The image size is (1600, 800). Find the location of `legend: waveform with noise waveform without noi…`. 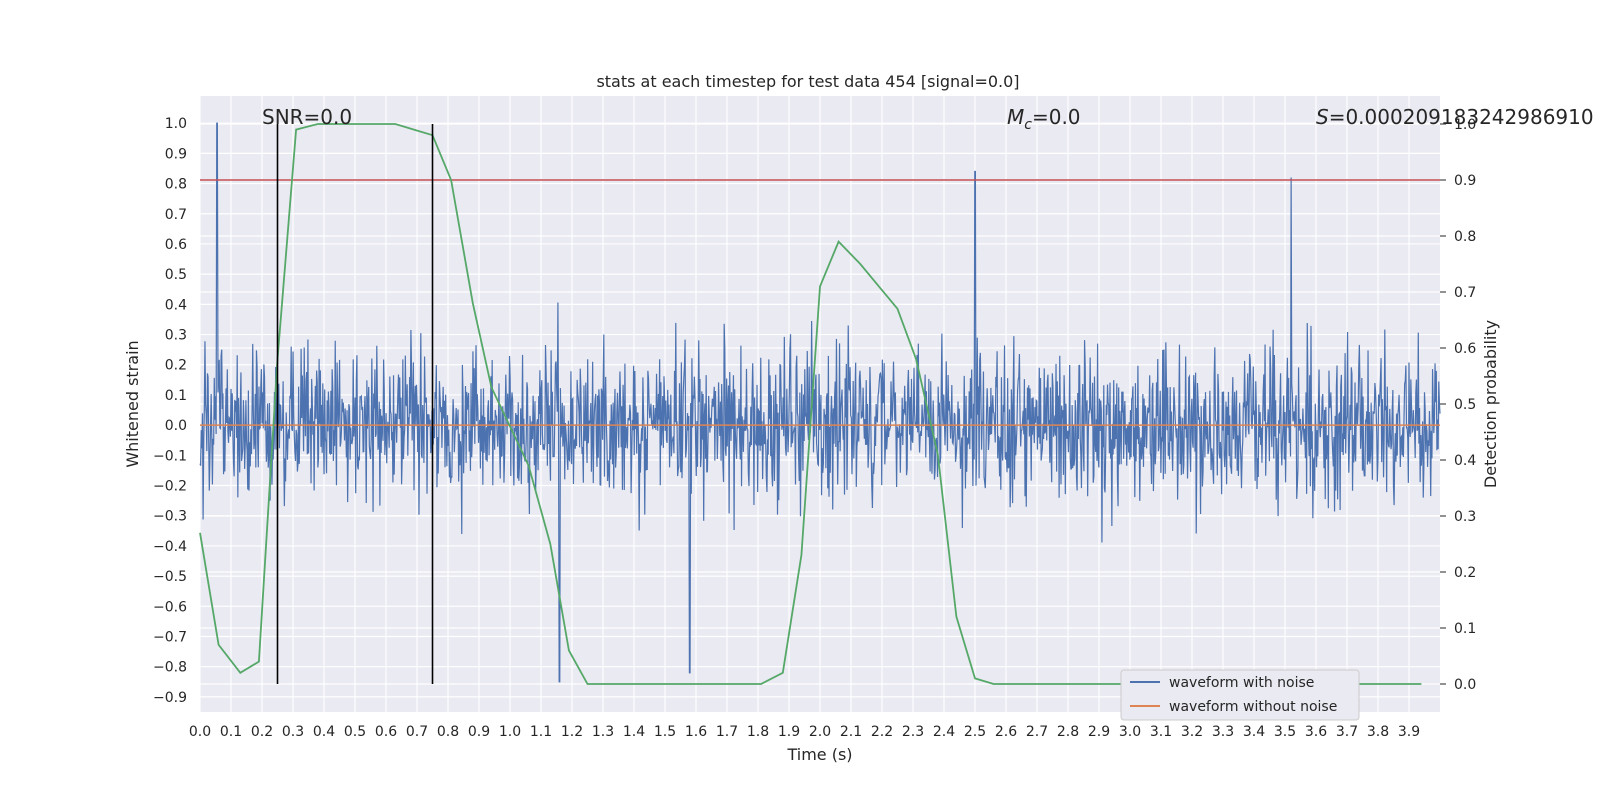

legend: waveform with noise waveform without noi… is located at coordinates (1240, 695).